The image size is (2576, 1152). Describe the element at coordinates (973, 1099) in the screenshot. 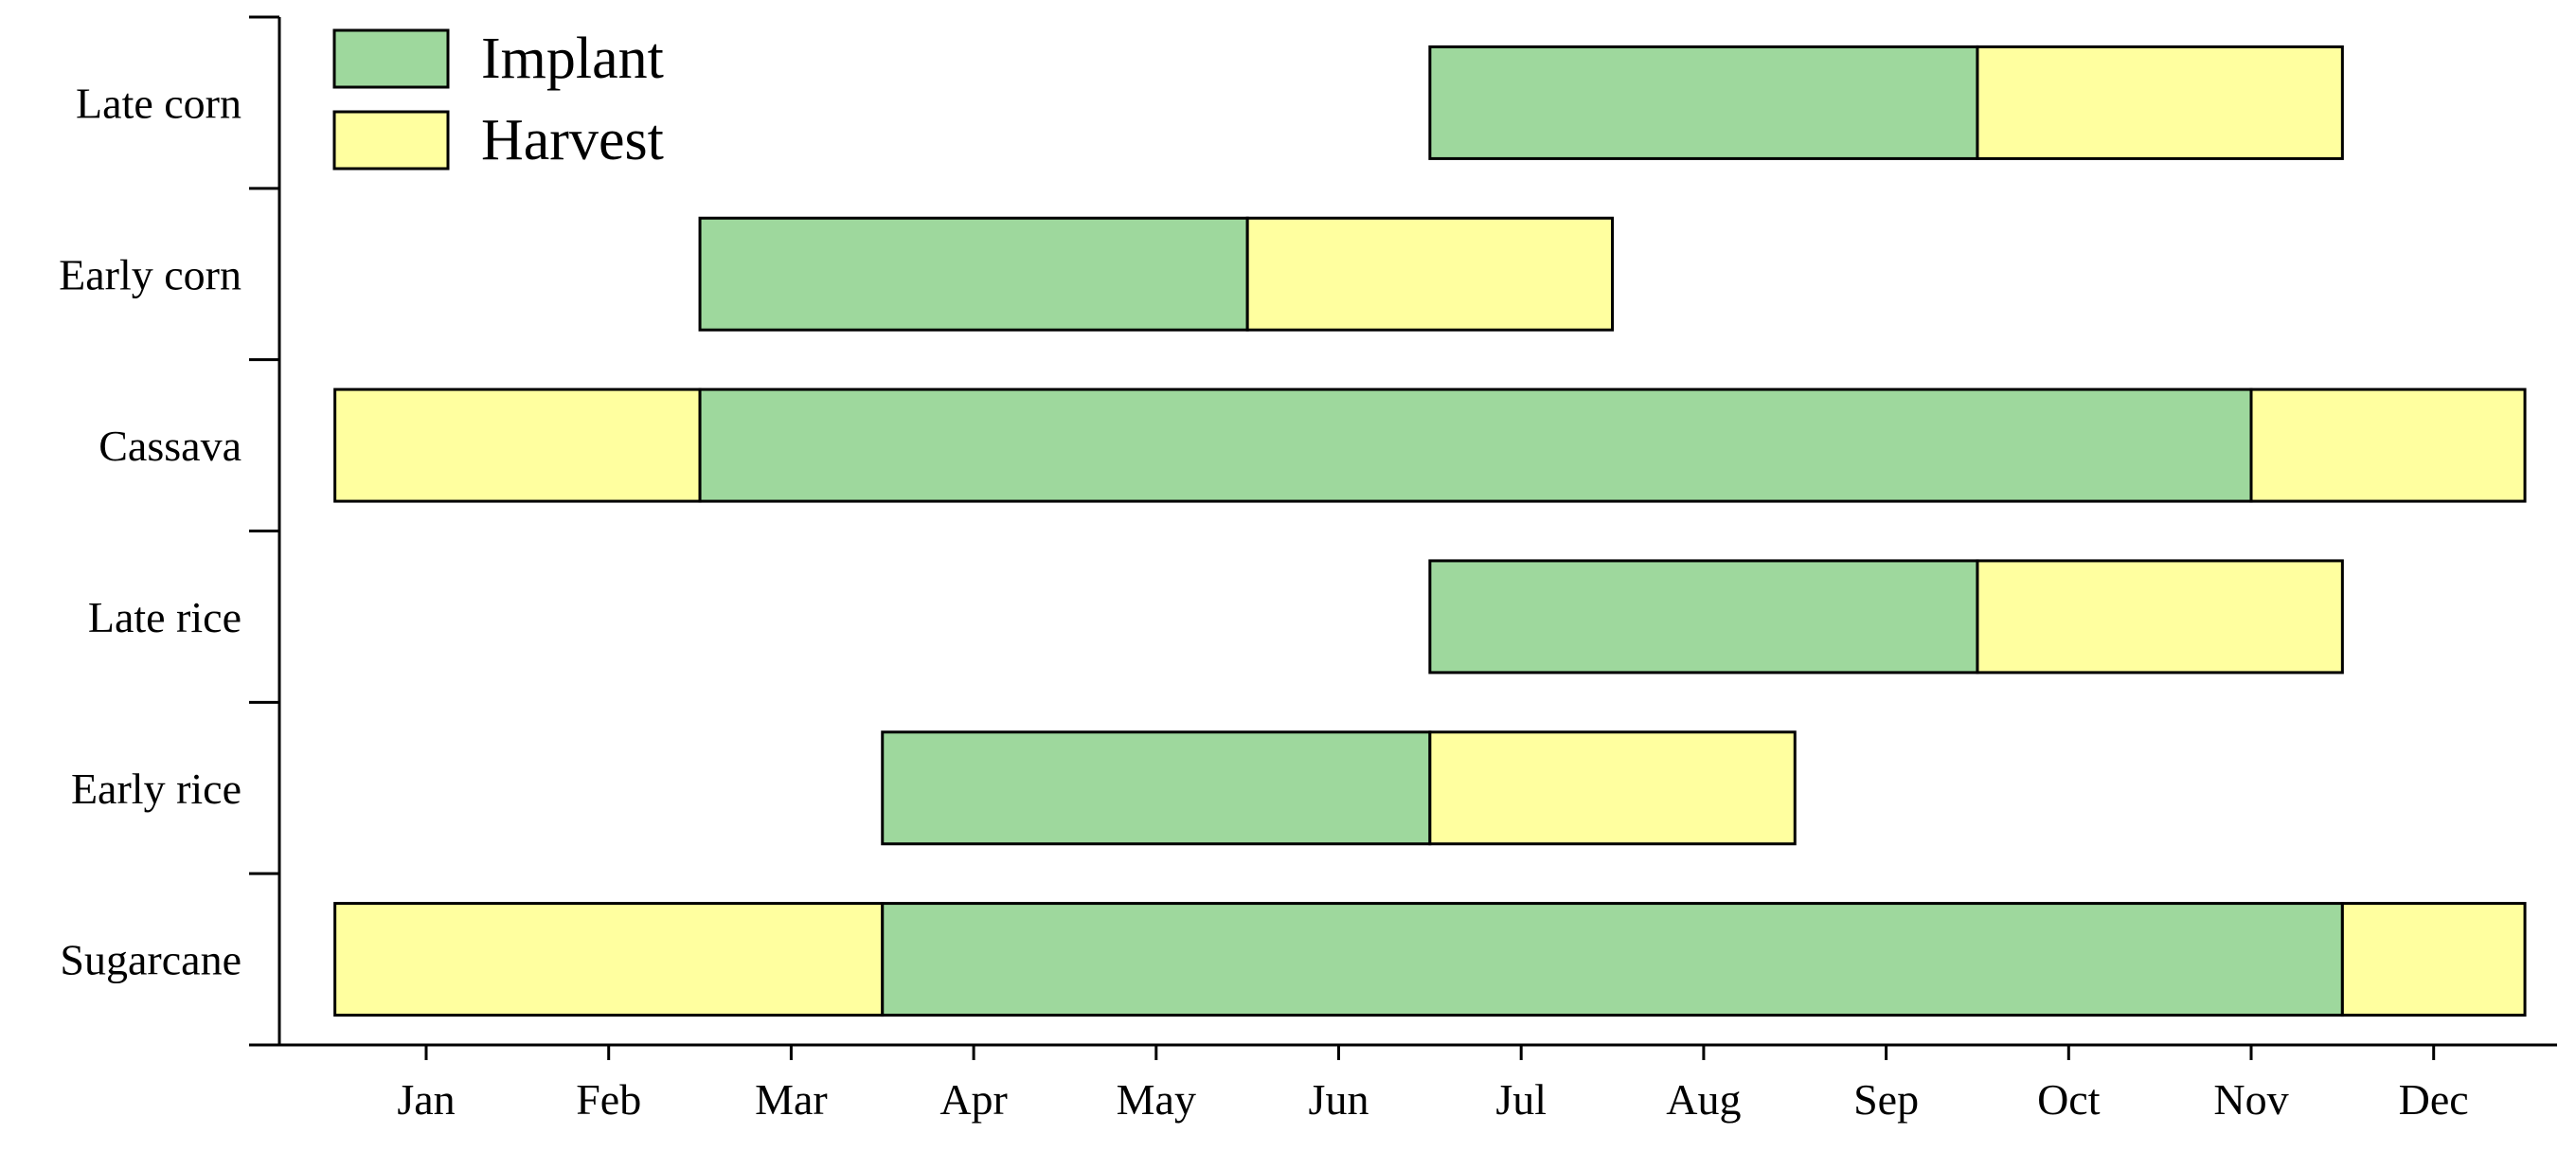

I see `x-tick-label: Apr` at that location.